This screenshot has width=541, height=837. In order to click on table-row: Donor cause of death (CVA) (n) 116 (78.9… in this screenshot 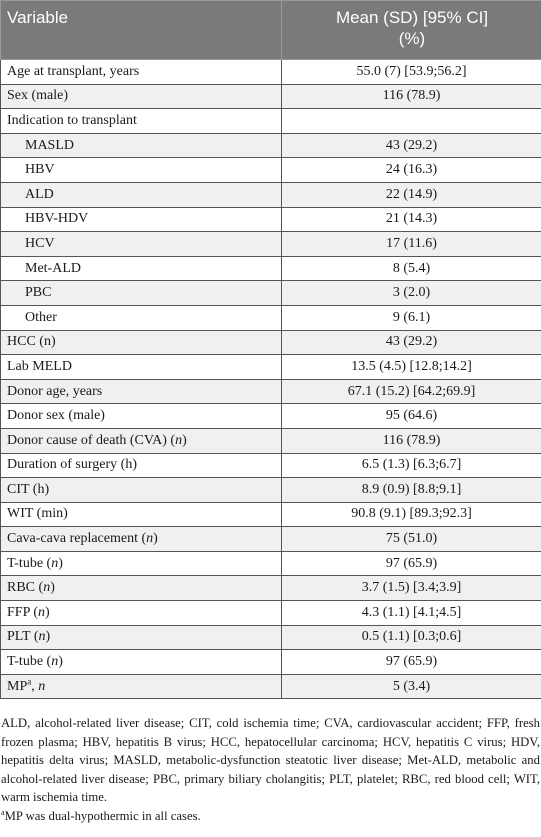, I will do `click(270, 440)`.